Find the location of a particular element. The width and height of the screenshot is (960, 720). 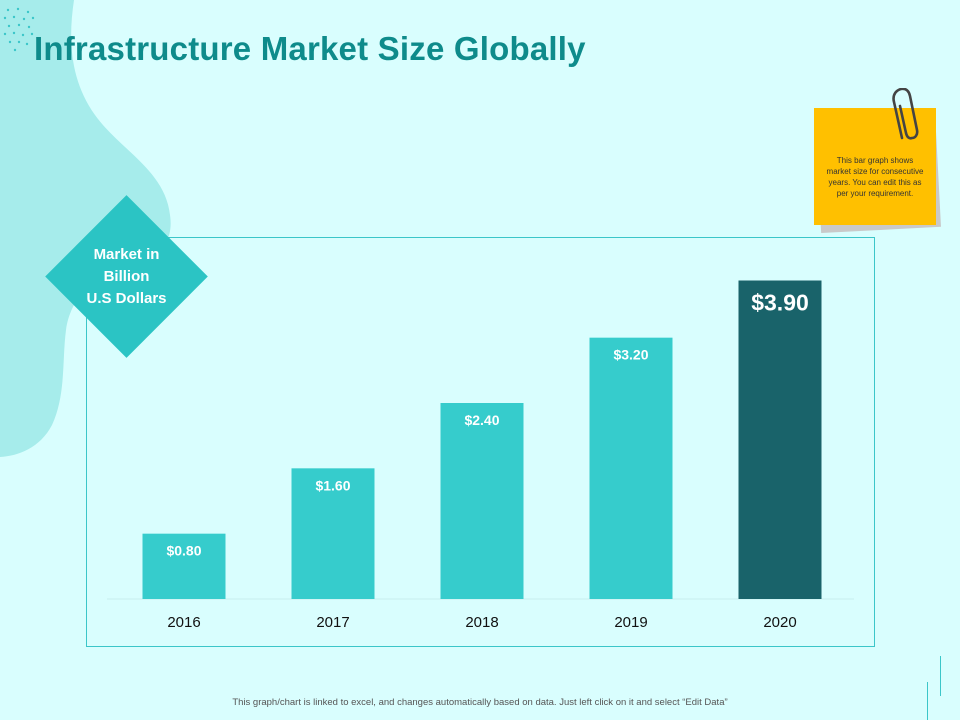

x-tick-label: 2020 is located at coordinates (779, 622).